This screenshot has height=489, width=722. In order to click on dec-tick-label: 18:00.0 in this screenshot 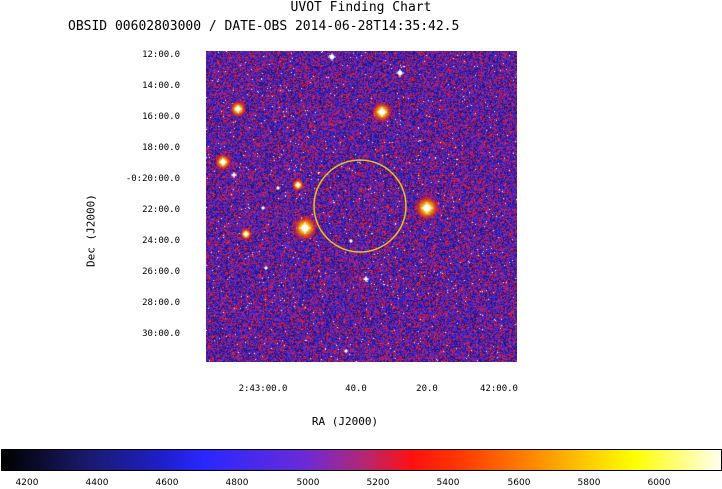, I will do `click(161, 148)`.